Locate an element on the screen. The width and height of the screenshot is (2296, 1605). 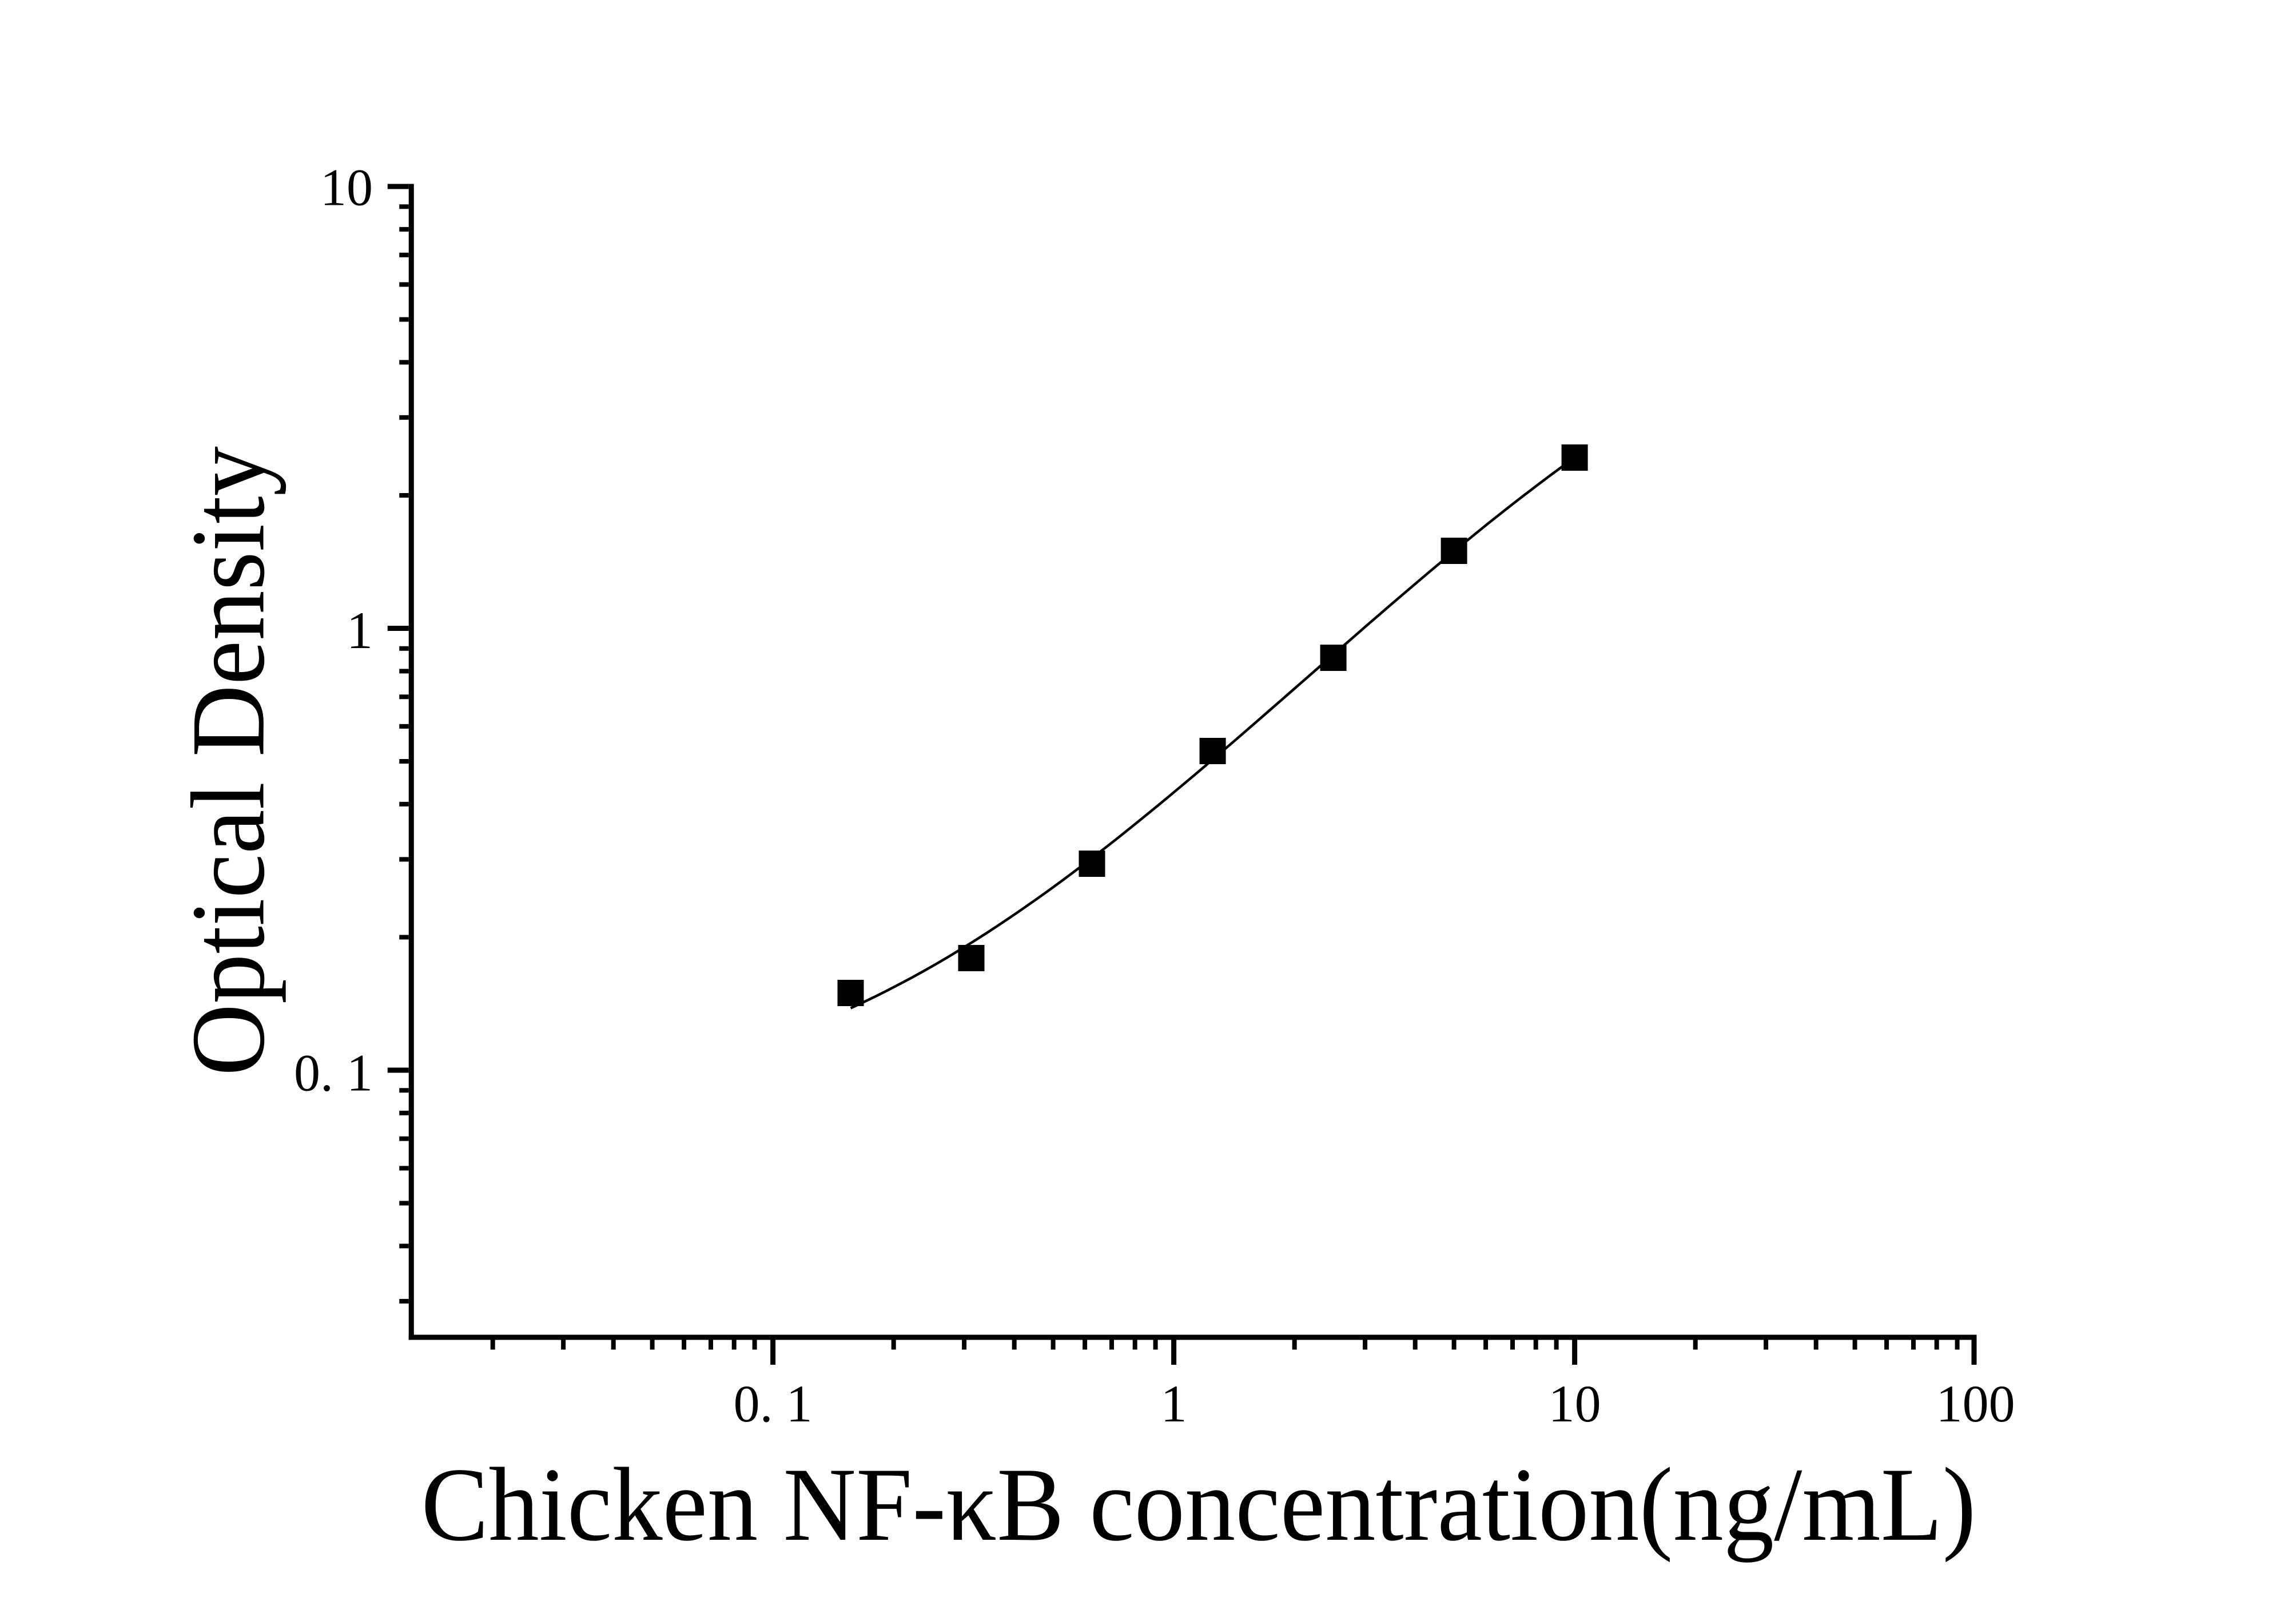
svg-text:Chicken NF-κB concentration(ng: Chicken NF-κB concentration(ng/mL) is located at coordinates (1198, 1504).